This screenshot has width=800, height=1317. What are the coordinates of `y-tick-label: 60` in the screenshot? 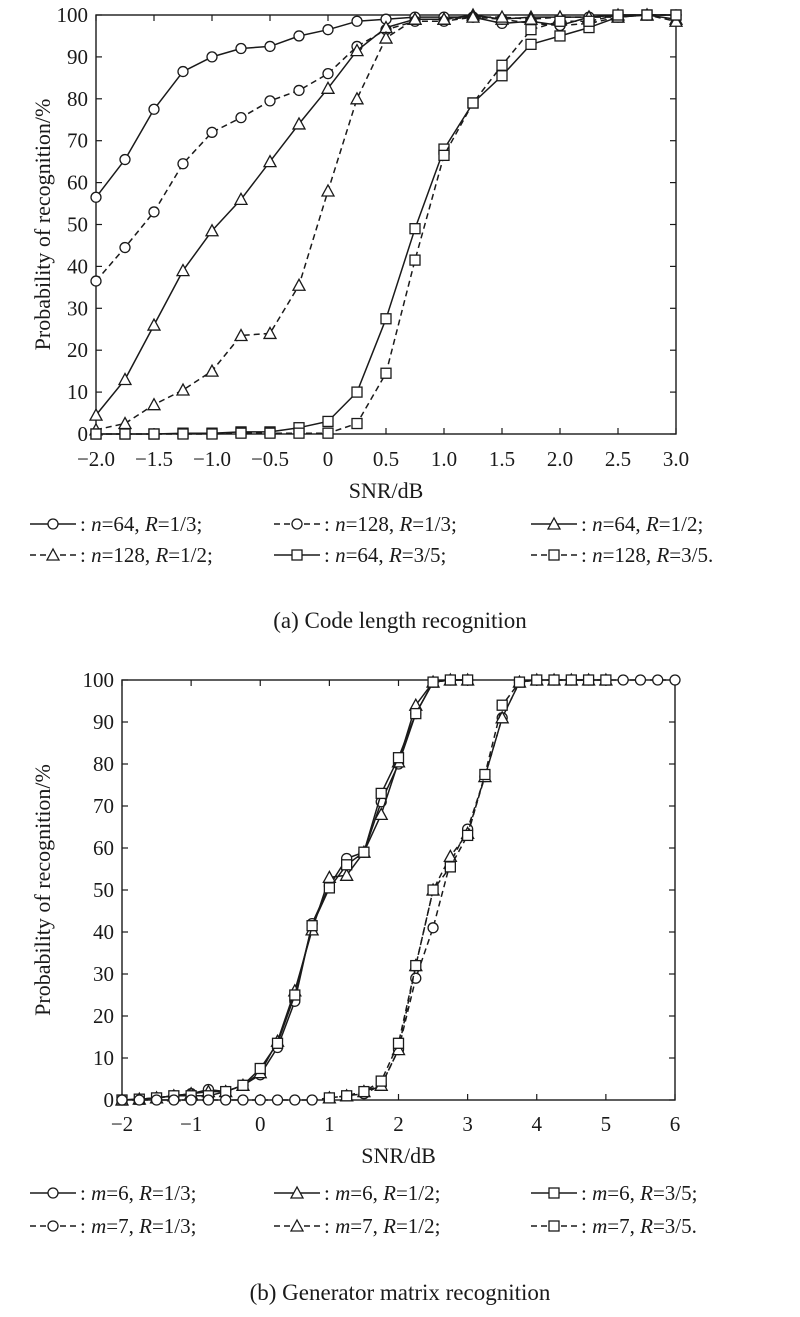 It's located at (103, 848).